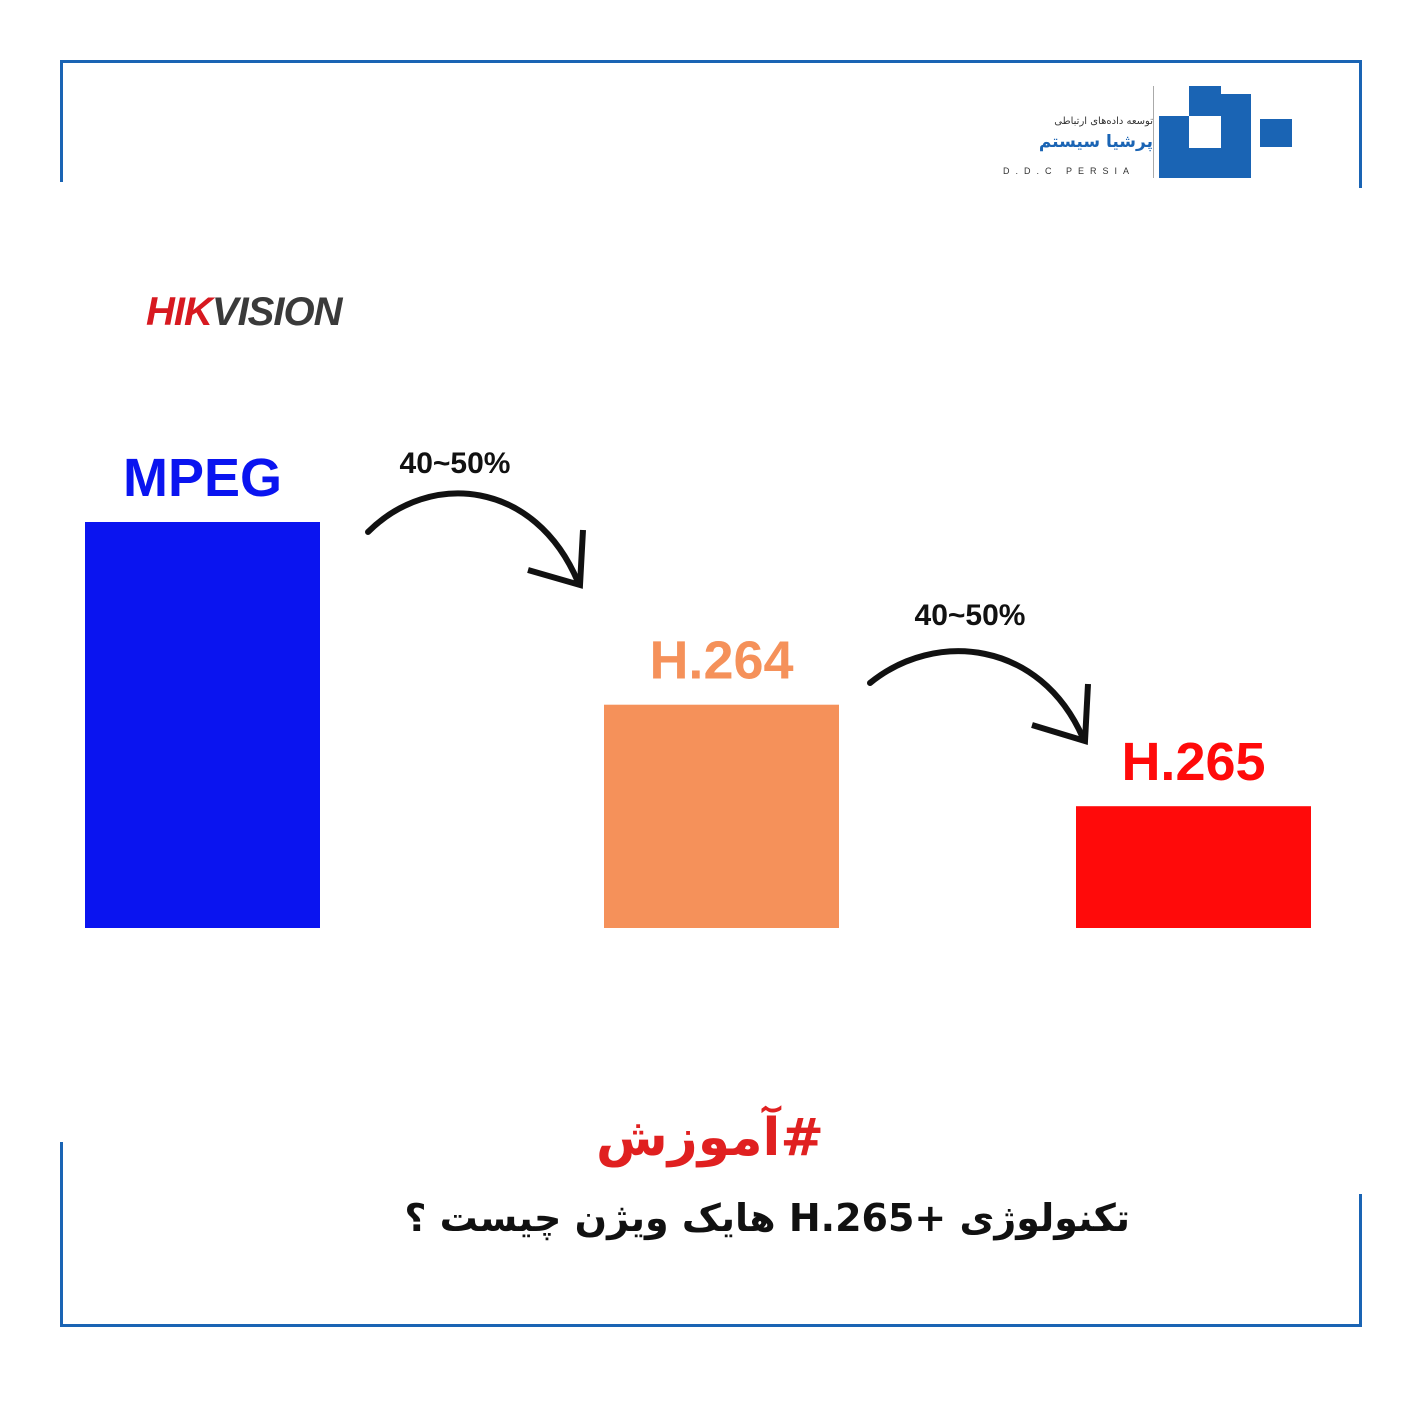 The image size is (1417, 1417). Describe the element at coordinates (202, 725) in the screenshot. I see `bar-mpeg` at that location.